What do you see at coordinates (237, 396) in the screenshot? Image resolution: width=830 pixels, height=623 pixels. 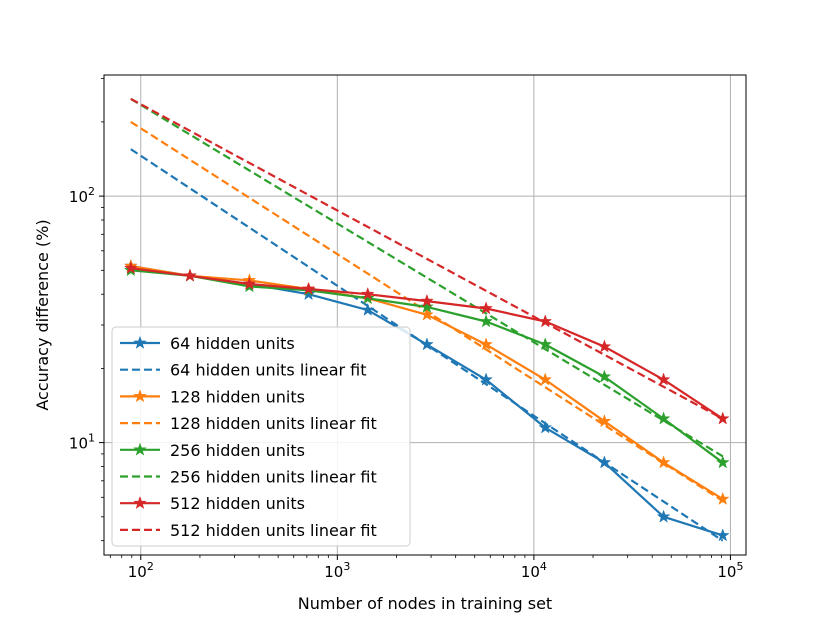 I see `legend-label: 128 hidden units` at bounding box center [237, 396].